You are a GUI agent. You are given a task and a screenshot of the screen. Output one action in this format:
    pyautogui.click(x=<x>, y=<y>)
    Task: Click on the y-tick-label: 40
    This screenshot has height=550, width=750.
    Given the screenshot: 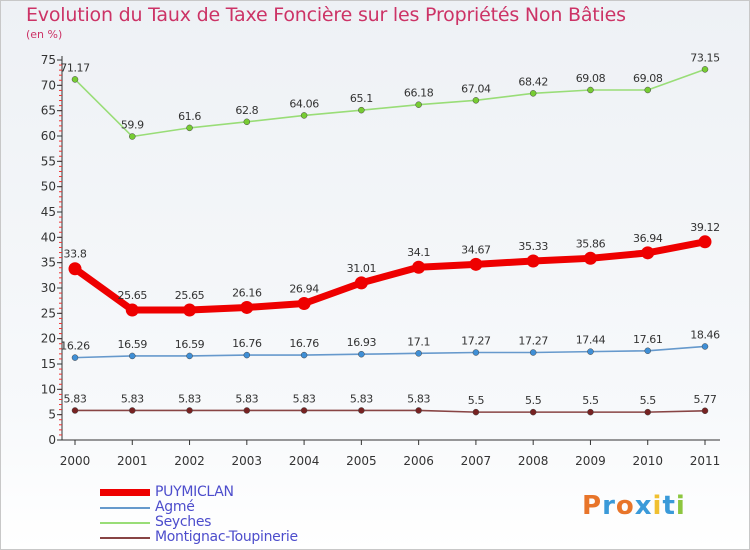 What is the action you would take?
    pyautogui.click(x=48, y=237)
    